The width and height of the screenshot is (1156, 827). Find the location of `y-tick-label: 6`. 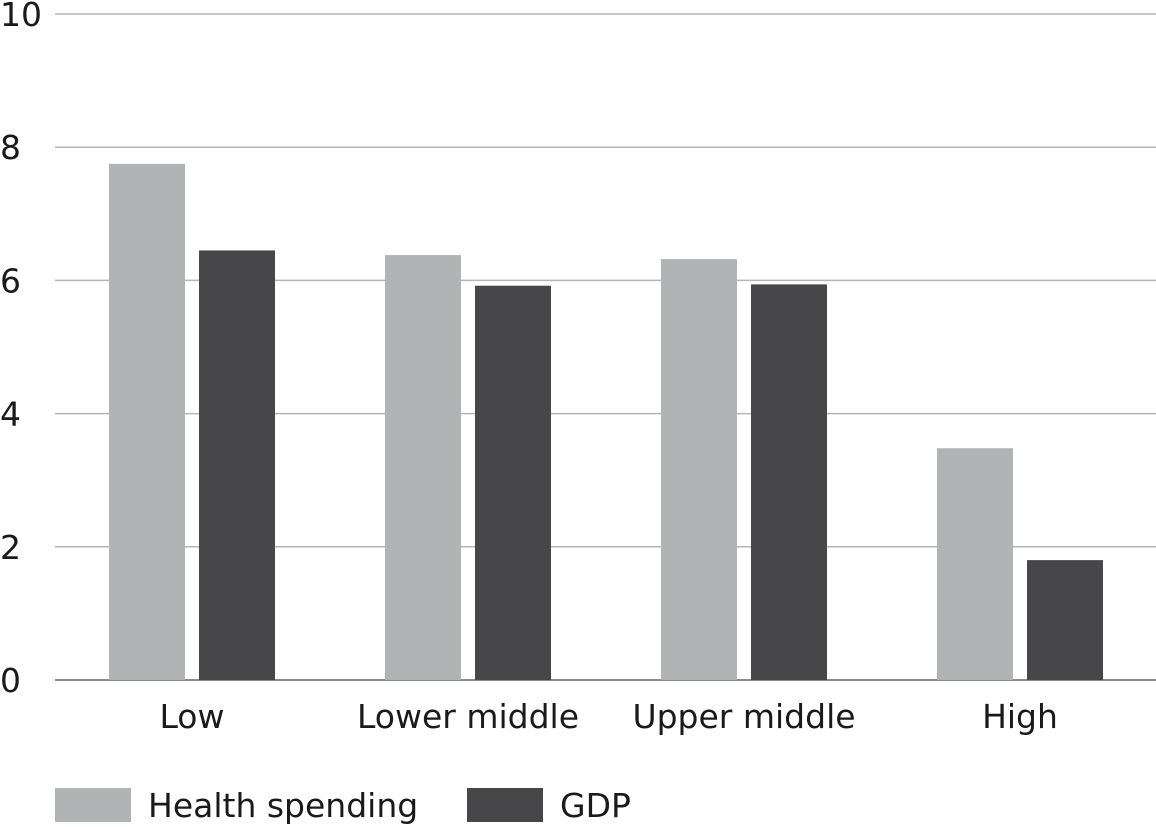

y-tick-label: 6 is located at coordinates (10, 280).